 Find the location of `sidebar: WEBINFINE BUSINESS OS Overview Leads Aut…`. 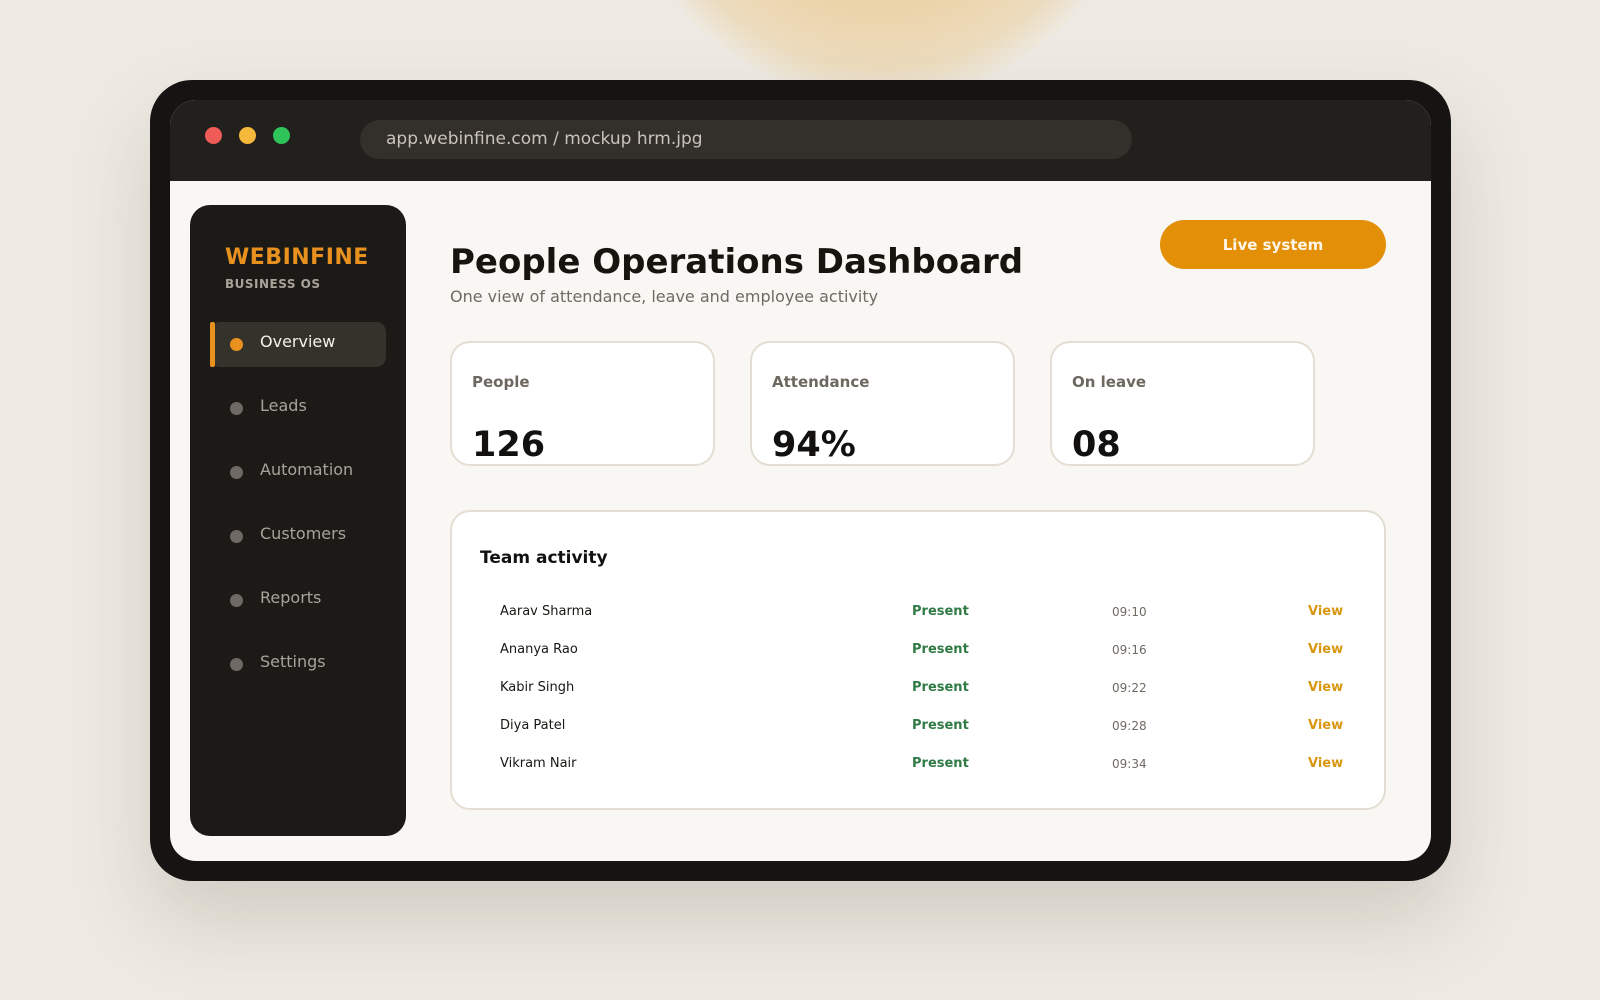

sidebar: WEBINFINE BUSINESS OS Overview Leads Aut… is located at coordinates (298, 520).